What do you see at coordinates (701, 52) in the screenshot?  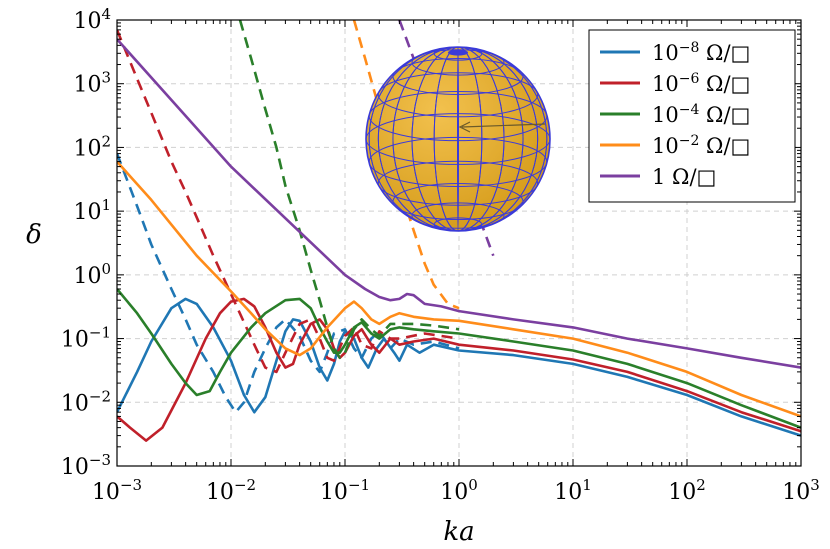 I see `legend-label: 10−8 Ω/□` at bounding box center [701, 52].